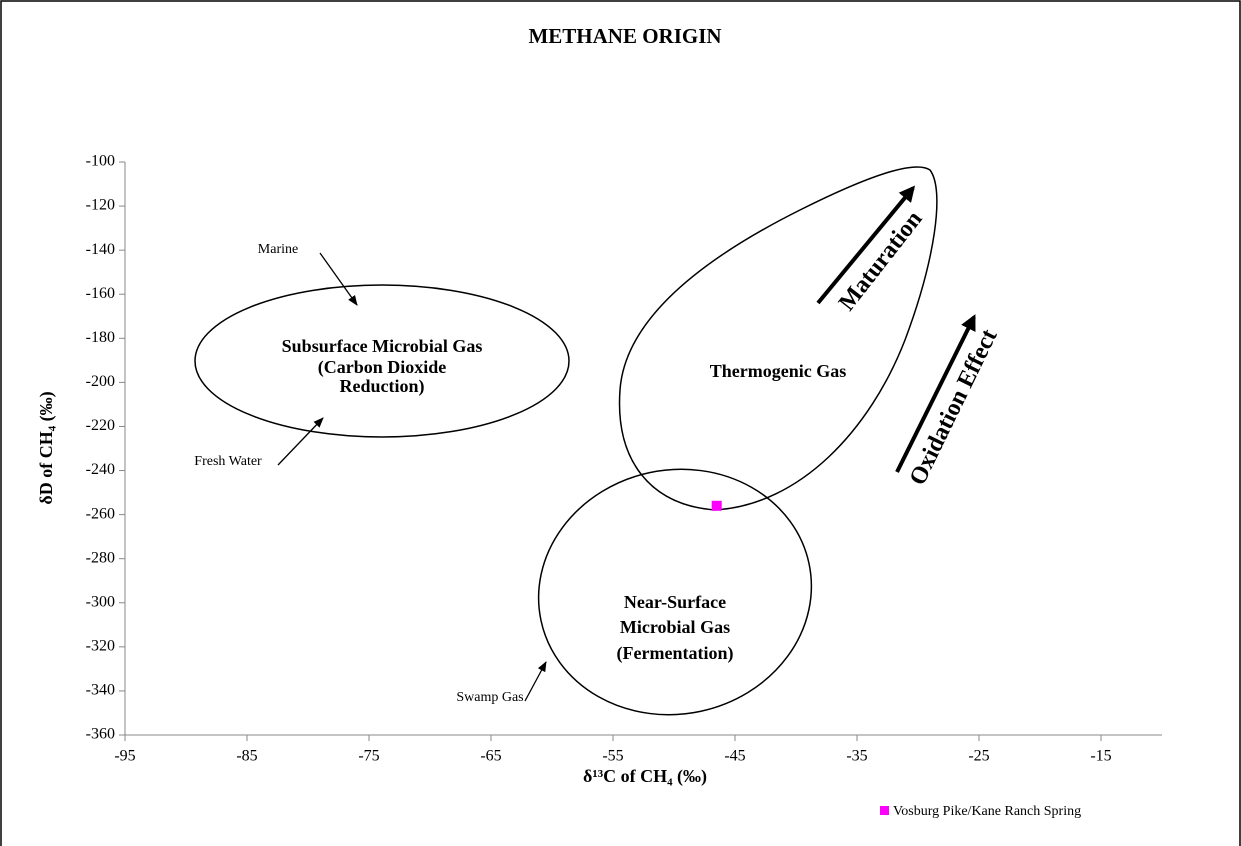 The image size is (1241, 846). What do you see at coordinates (100, 646) in the screenshot?
I see `y-tick-label: -320` at bounding box center [100, 646].